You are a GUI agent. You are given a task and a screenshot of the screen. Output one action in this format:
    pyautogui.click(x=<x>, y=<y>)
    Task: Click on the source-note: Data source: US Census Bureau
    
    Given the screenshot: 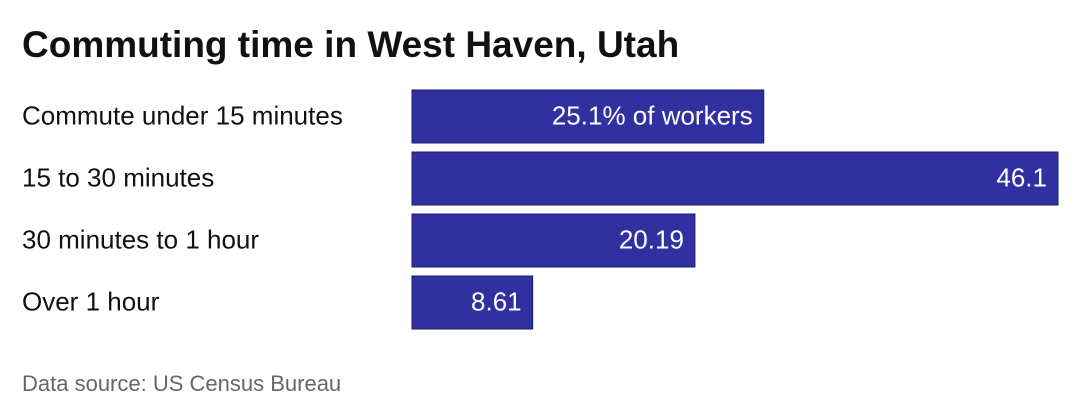 What is the action you would take?
    pyautogui.click(x=181, y=383)
    